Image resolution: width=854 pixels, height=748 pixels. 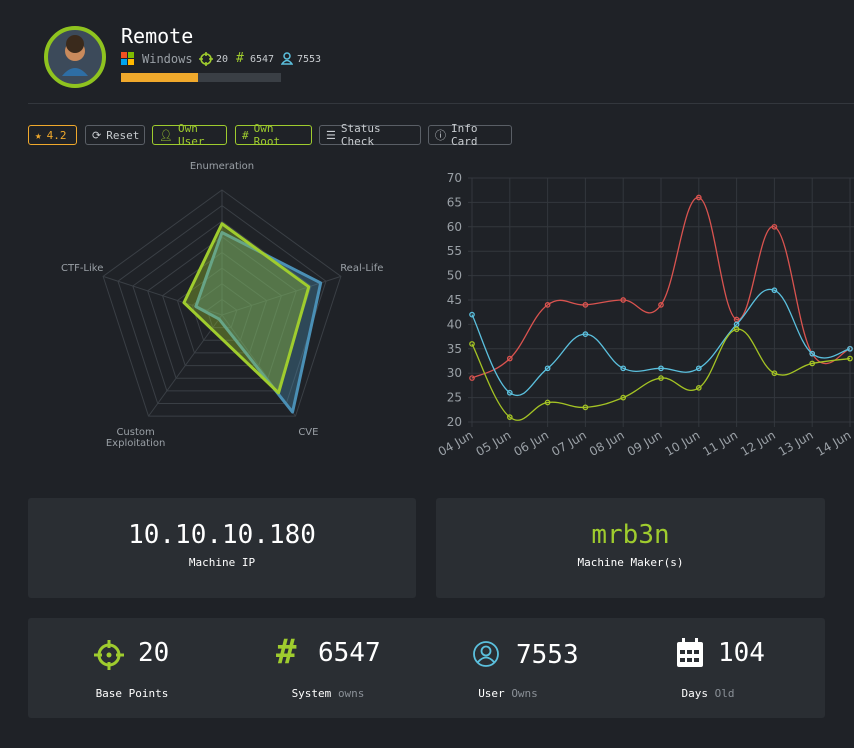 I want to click on stat-value: 20, so click(x=154, y=653).